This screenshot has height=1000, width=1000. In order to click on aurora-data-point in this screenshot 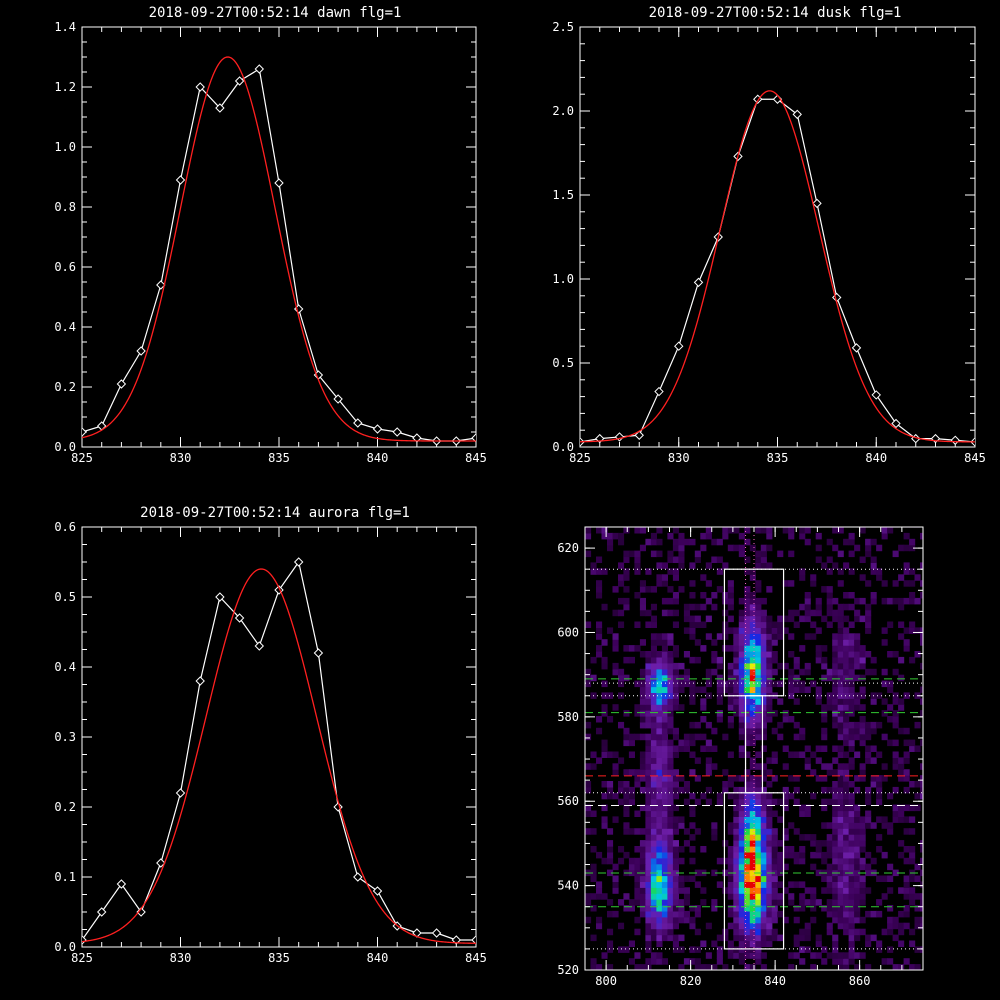, I will do `click(200, 681)`.